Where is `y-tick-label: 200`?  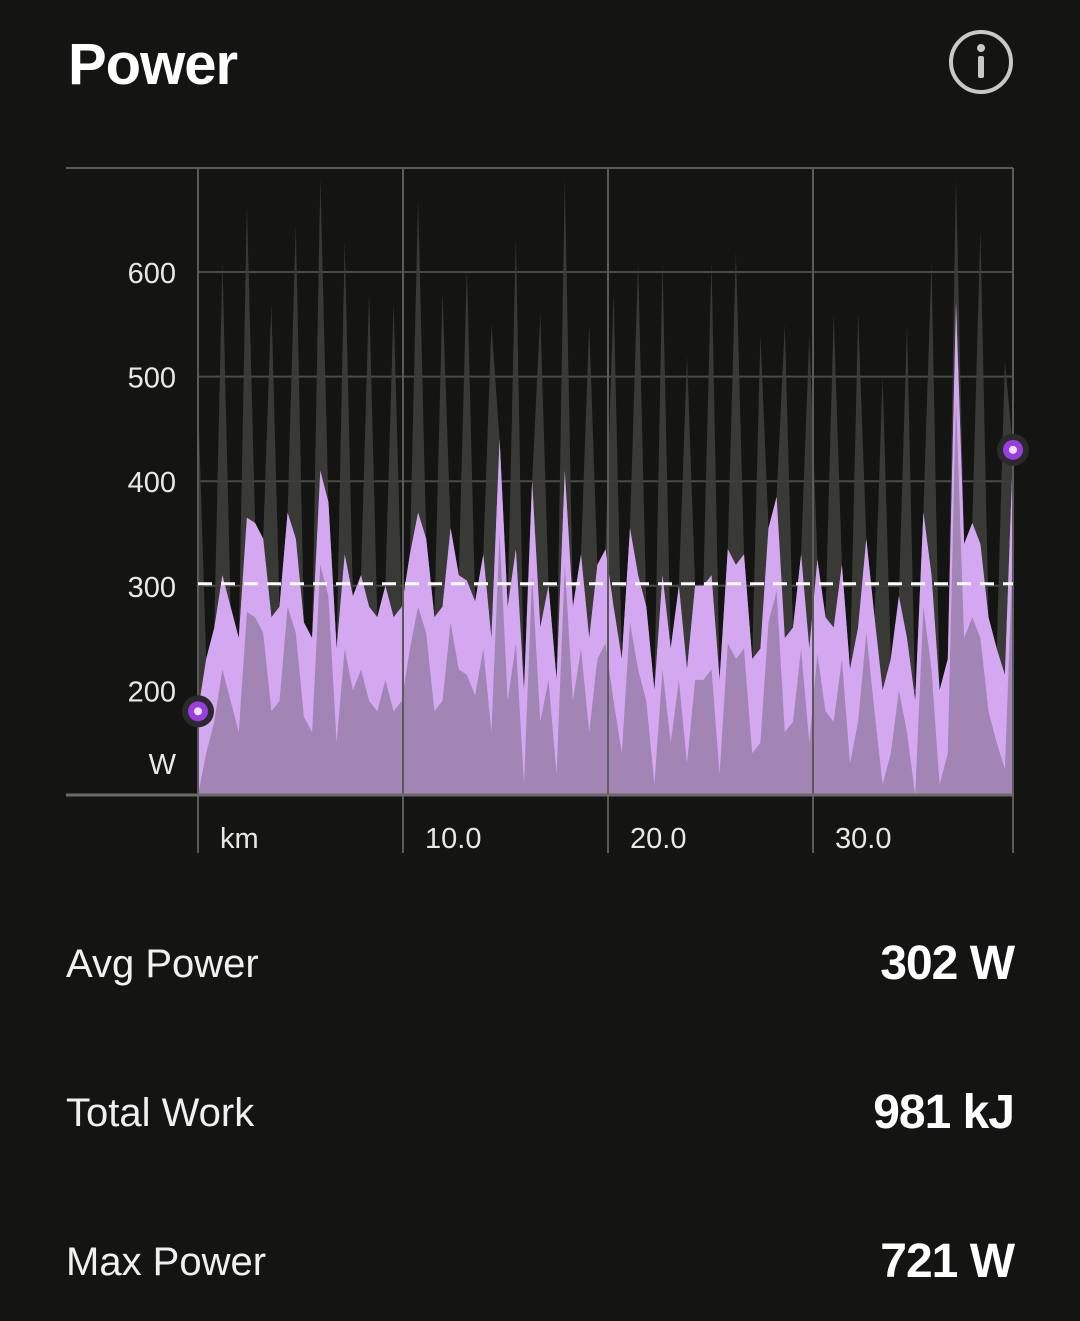 y-tick-label: 200 is located at coordinates (152, 692).